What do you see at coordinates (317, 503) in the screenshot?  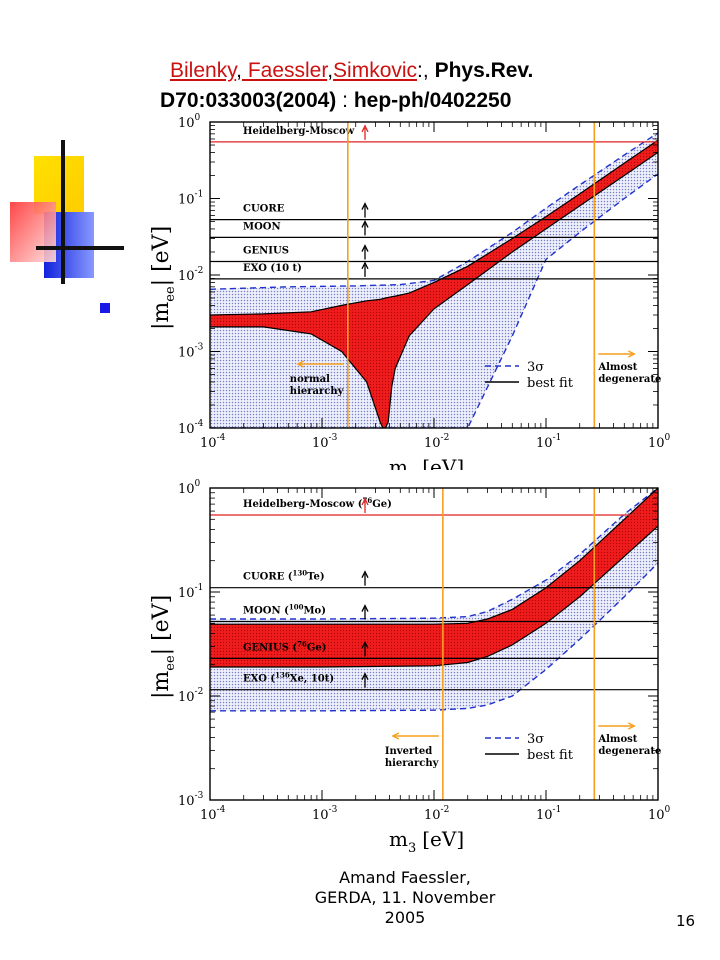 I see `bottom-experiment-label-0: Heidelberg-Moscow (76Ge)` at bounding box center [317, 503].